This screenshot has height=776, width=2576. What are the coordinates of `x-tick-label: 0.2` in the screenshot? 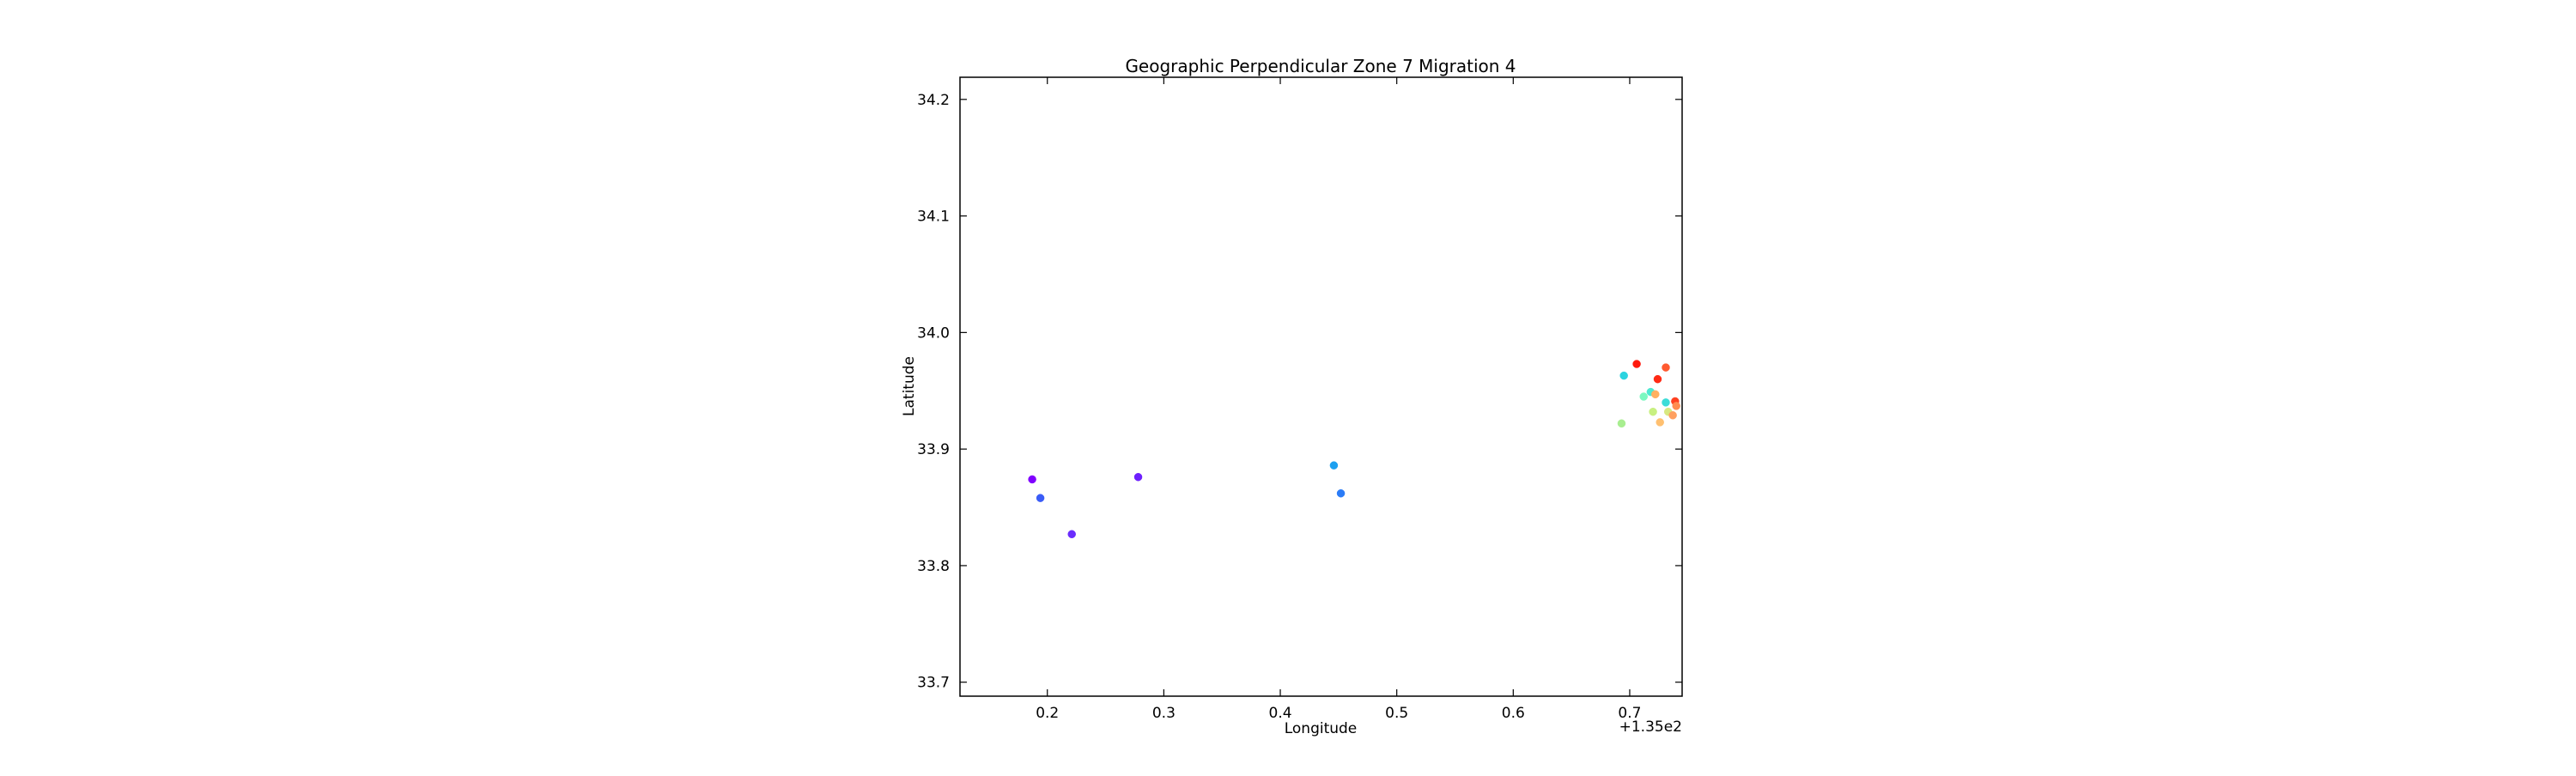 It's located at (1047, 713).